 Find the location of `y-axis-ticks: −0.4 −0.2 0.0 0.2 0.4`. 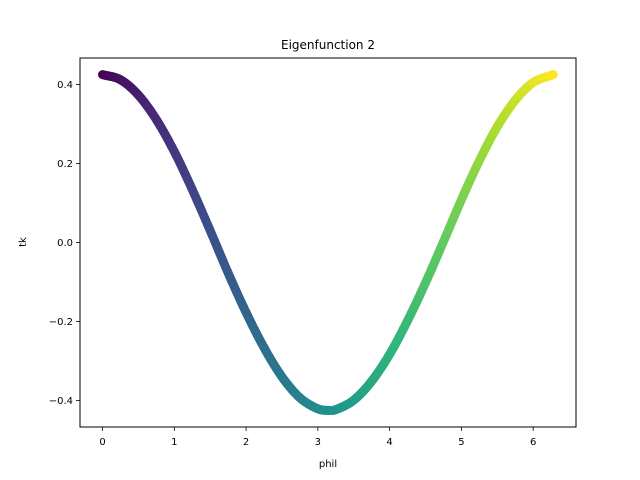

y-axis-ticks: −0.4 −0.2 0.0 0.2 0.4 is located at coordinates (64, 243).